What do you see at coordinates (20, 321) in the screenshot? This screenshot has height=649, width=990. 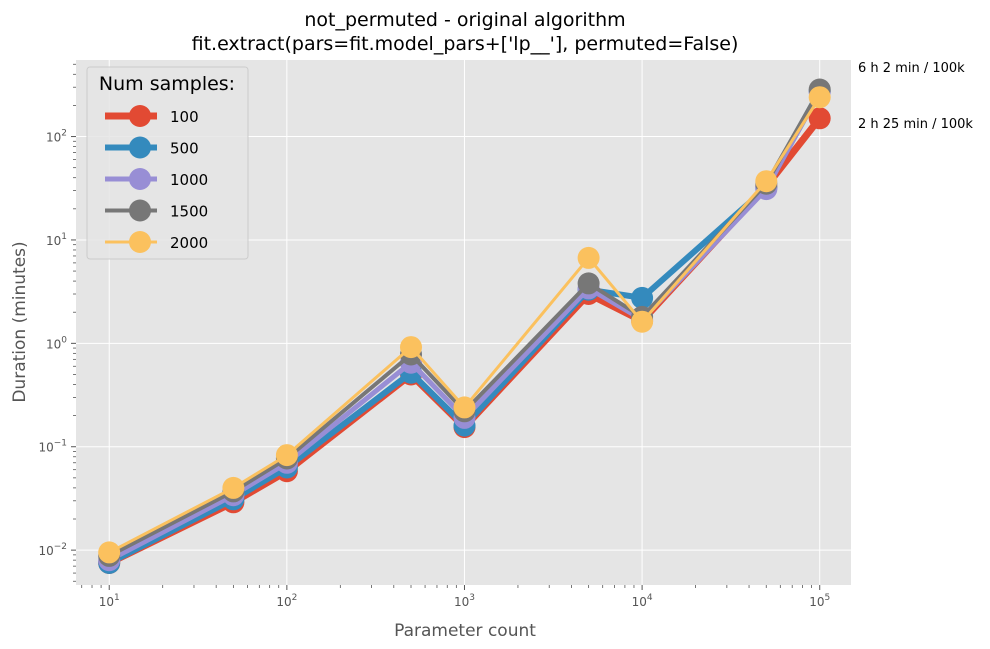 I see `y-axis-label: Duration (minutes)` at bounding box center [20, 321].